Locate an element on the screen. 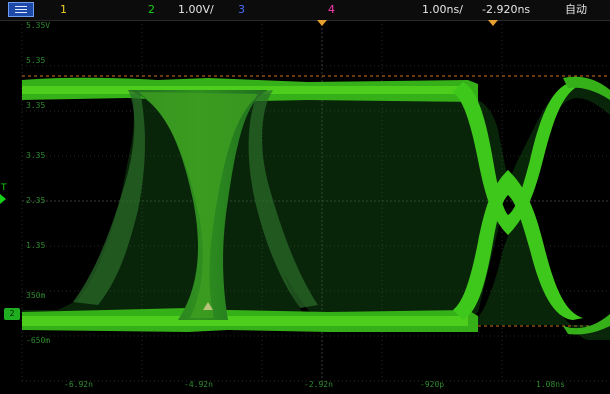 This screenshot has height=394, width=610. channel-2-scale: 1.00V/ is located at coordinates (196, 9).